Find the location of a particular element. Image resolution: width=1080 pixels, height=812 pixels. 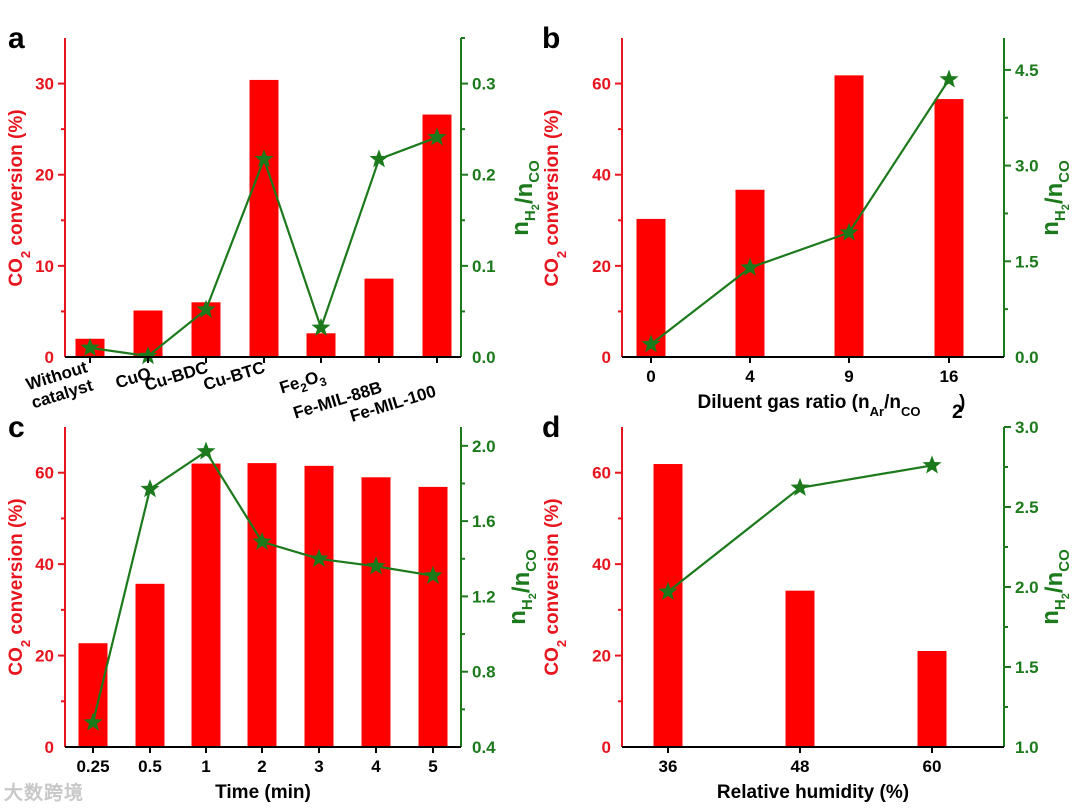

category-label-c-6: 5 is located at coordinates (432, 766).